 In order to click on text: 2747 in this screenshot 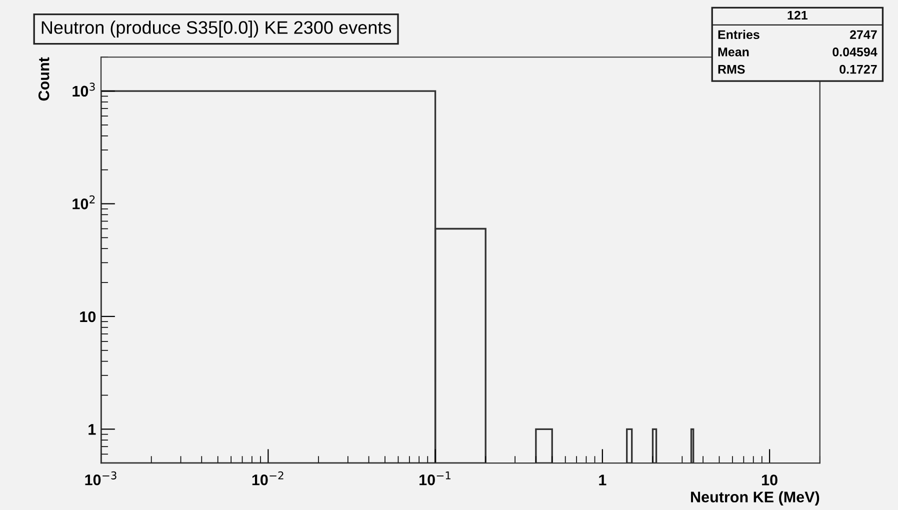, I will do `click(863, 34)`.